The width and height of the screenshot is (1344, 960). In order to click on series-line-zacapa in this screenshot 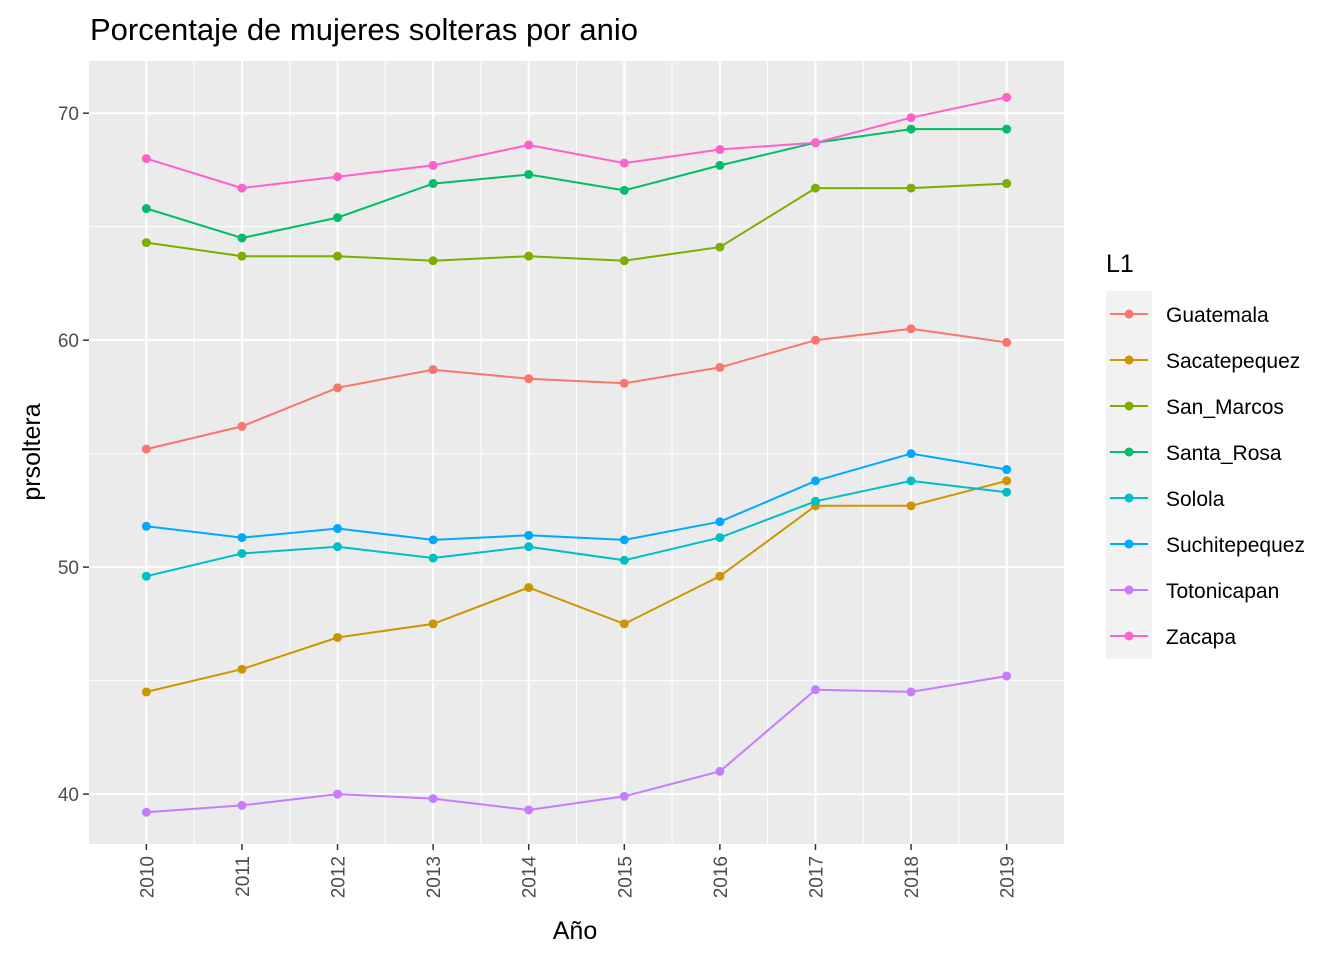, I will do `click(576, 143)`.